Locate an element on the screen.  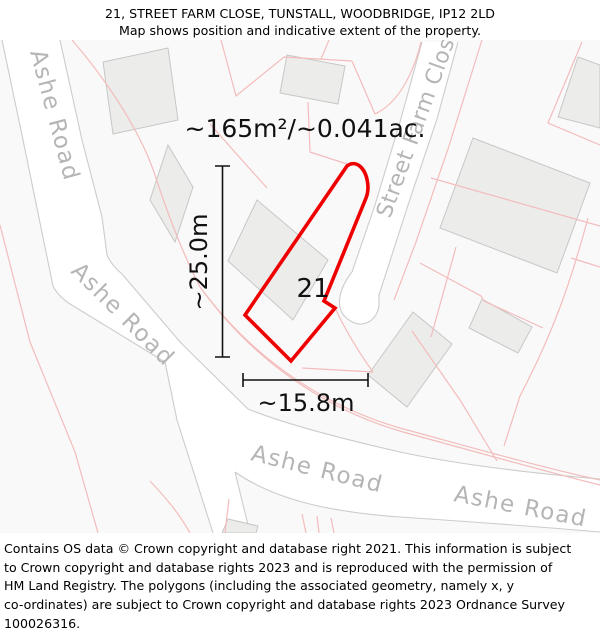
property-outline is located at coordinates (306, 262).